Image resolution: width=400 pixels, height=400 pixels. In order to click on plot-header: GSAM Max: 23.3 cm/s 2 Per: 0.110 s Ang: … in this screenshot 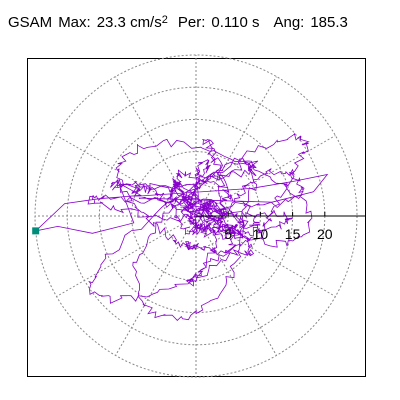, I will do `click(185, 22)`.